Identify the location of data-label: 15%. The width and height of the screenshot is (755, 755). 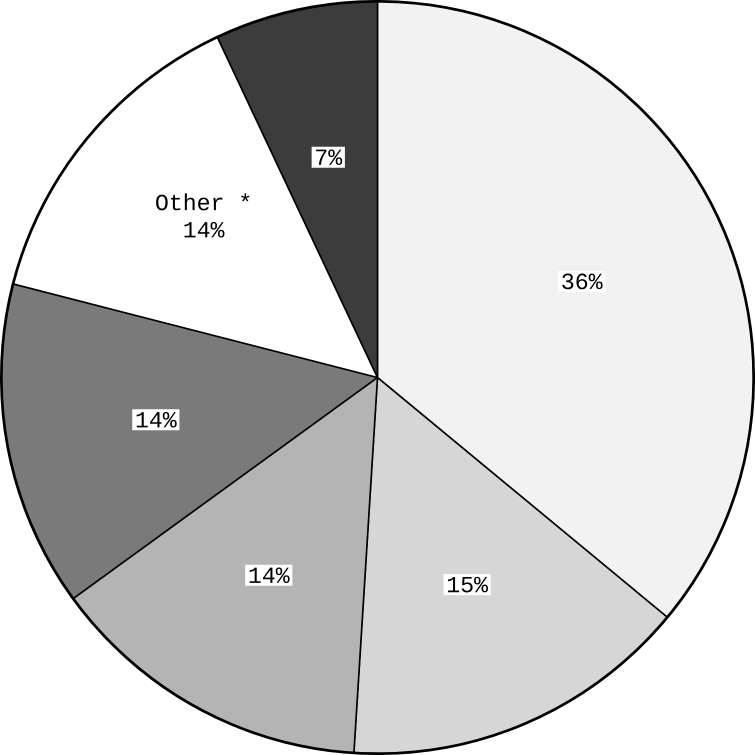
(468, 584).